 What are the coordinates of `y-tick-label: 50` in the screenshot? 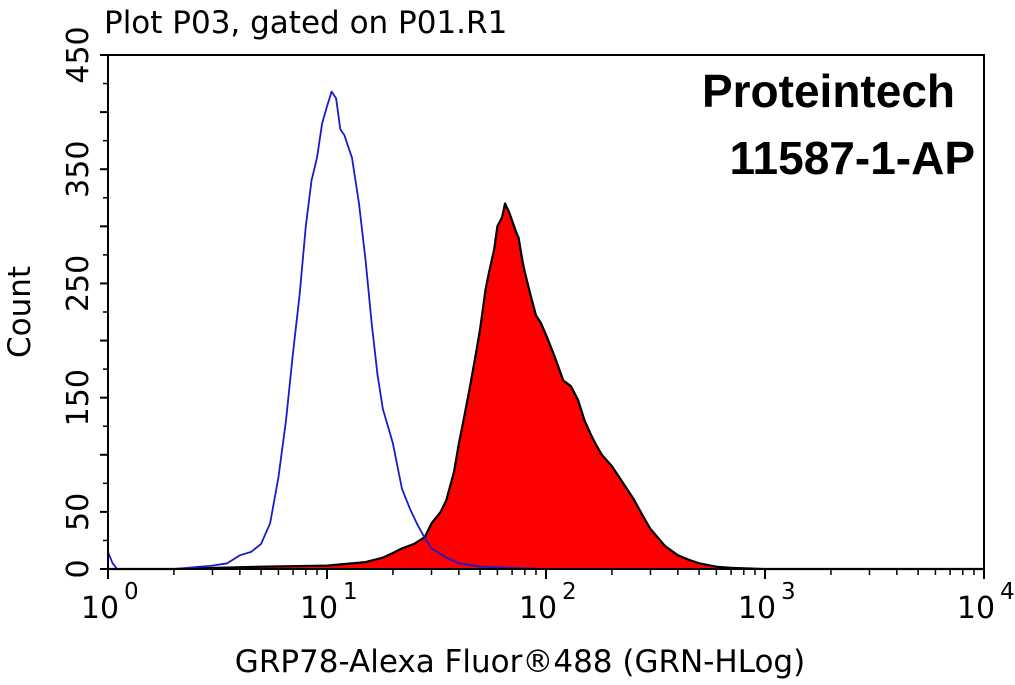 It's located at (78, 512).